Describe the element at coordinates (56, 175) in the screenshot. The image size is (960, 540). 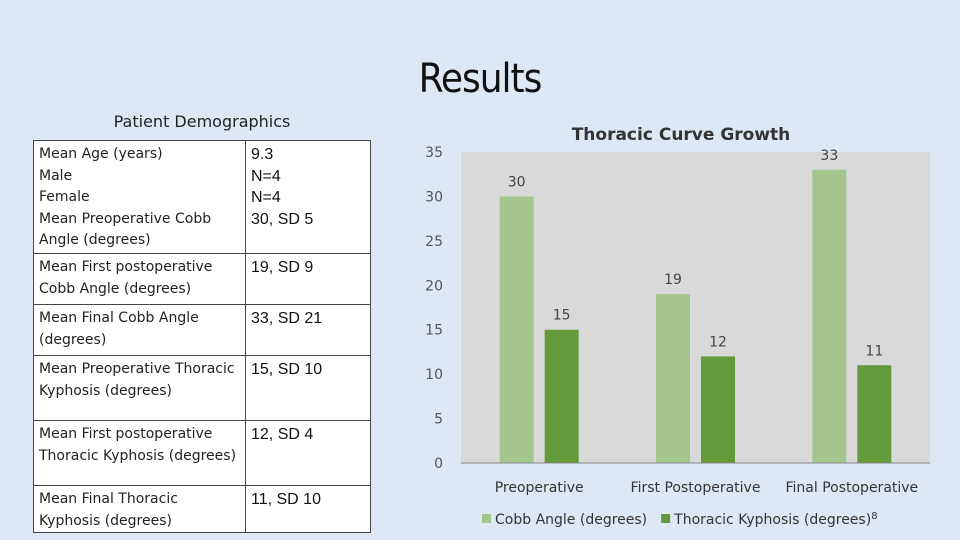
I see `label-male: Male` at that location.